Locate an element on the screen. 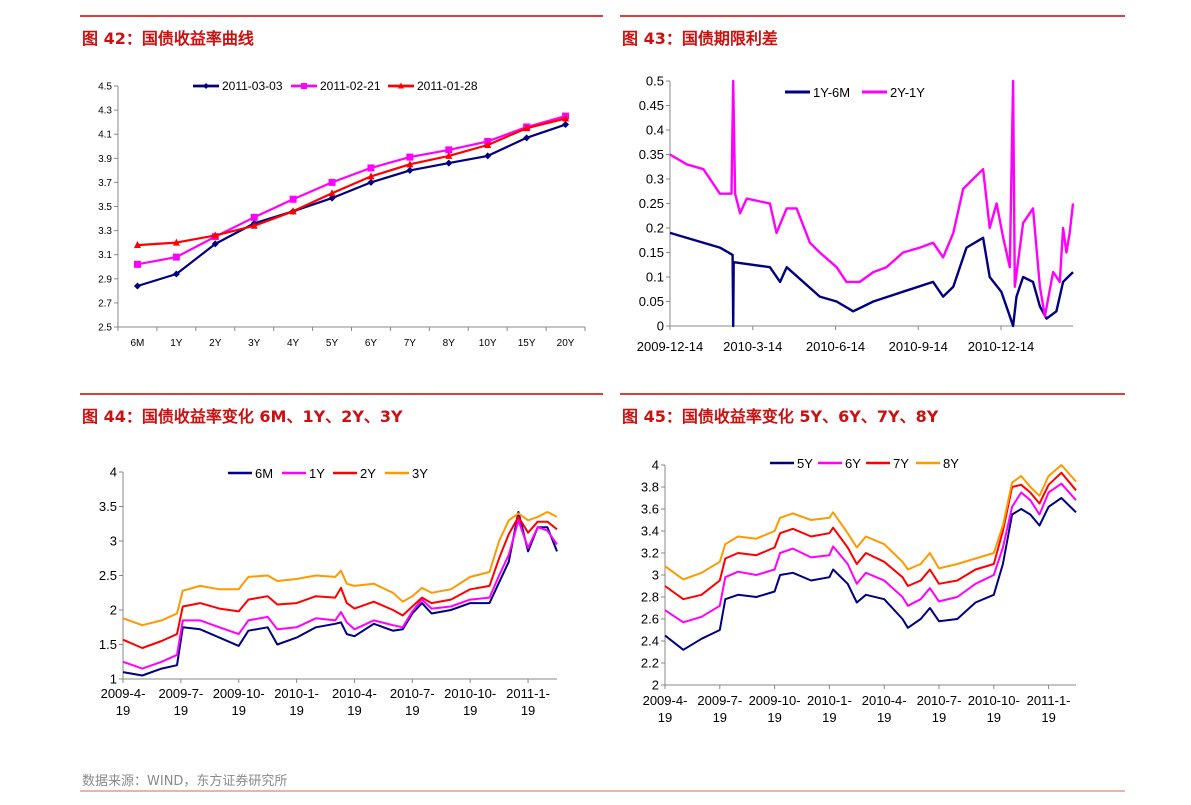  fig45-series-7Y-line is located at coordinates (870, 536).